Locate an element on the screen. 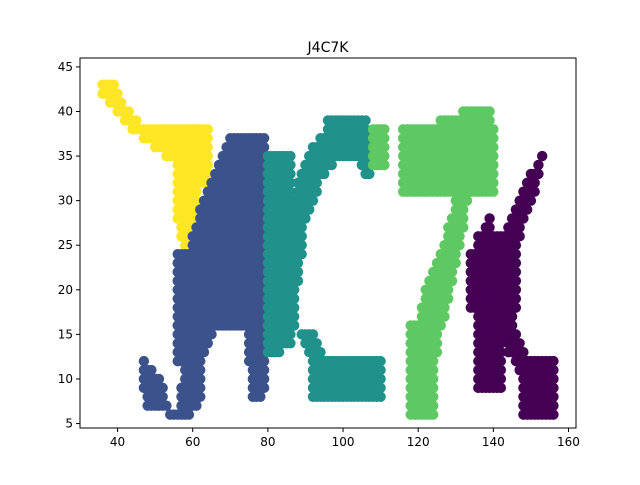 Image resolution: width=640 pixels, height=485 pixels. x-tick-label: 120 is located at coordinates (418, 442).